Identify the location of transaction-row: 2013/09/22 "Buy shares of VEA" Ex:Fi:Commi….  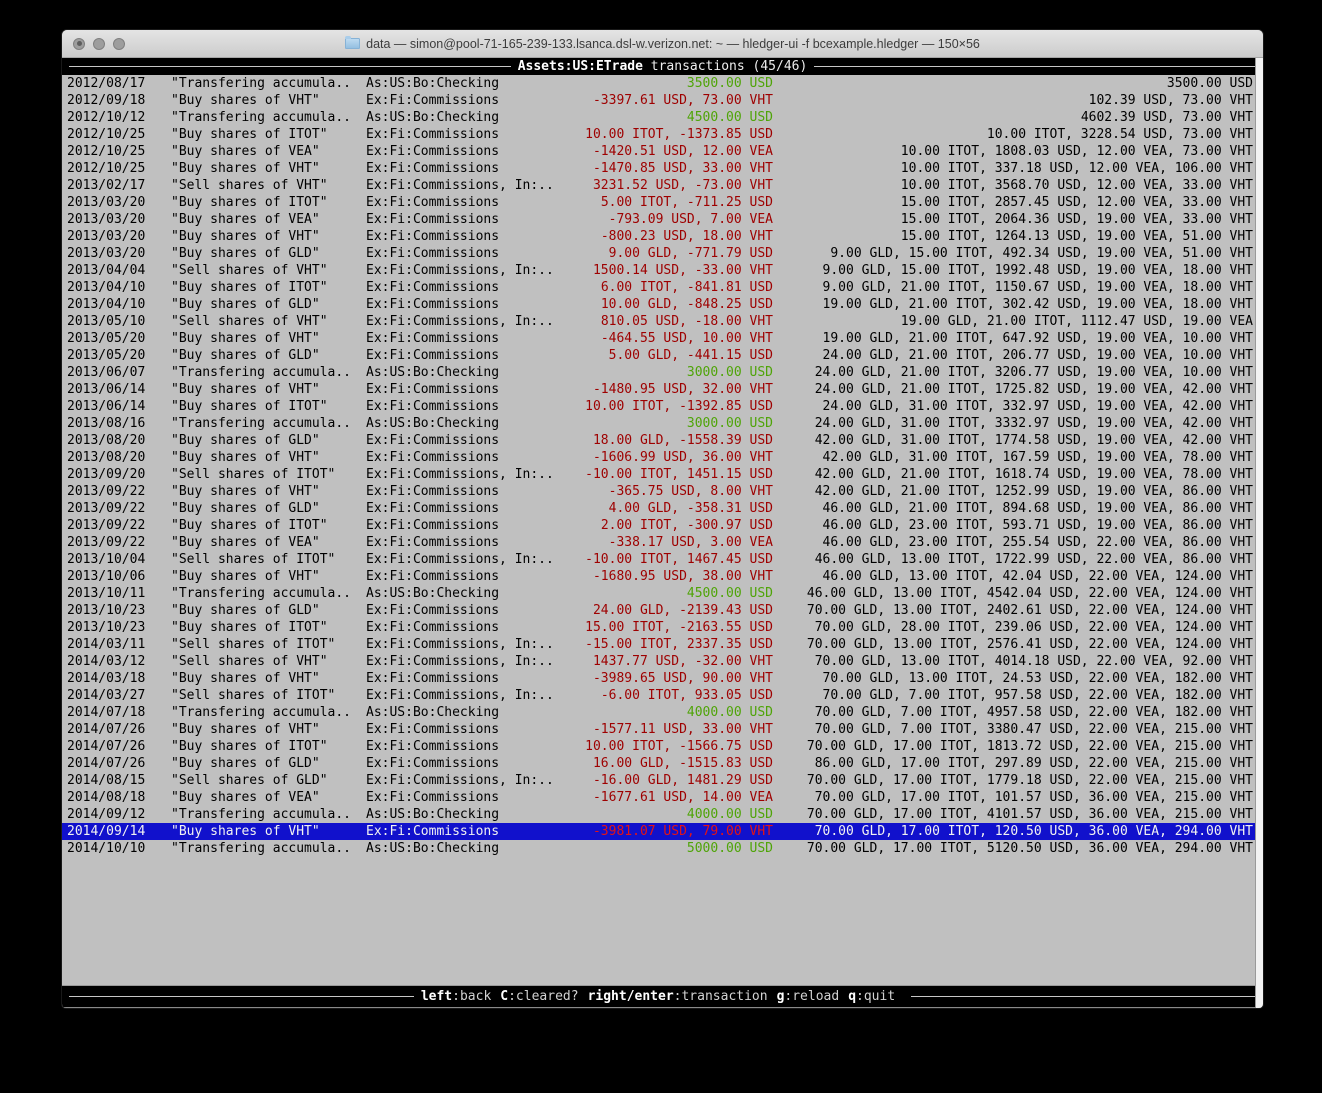
(662, 542).